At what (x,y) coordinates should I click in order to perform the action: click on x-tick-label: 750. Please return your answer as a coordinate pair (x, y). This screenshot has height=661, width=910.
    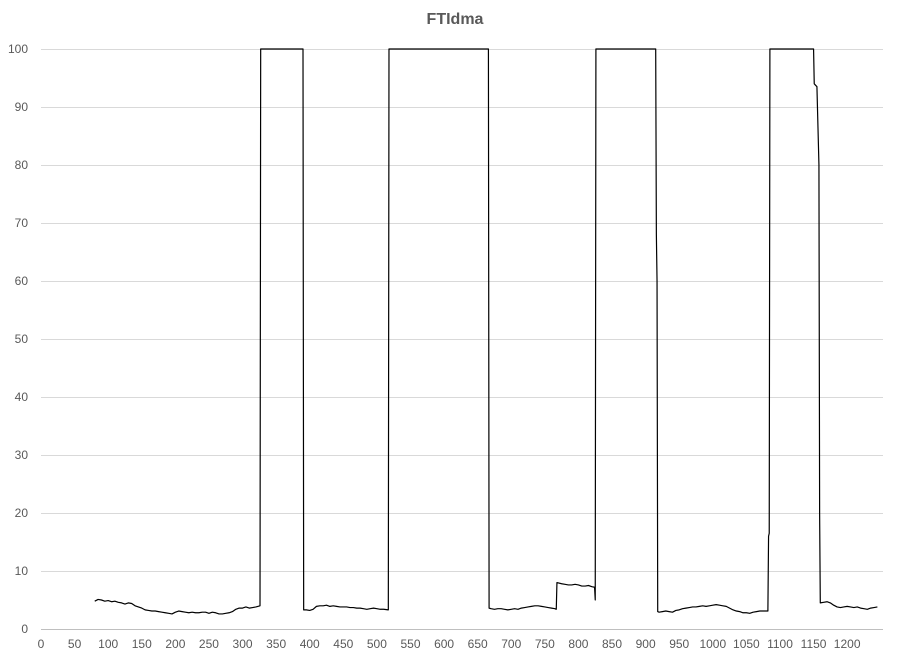
    Looking at the image, I should click on (545, 644).